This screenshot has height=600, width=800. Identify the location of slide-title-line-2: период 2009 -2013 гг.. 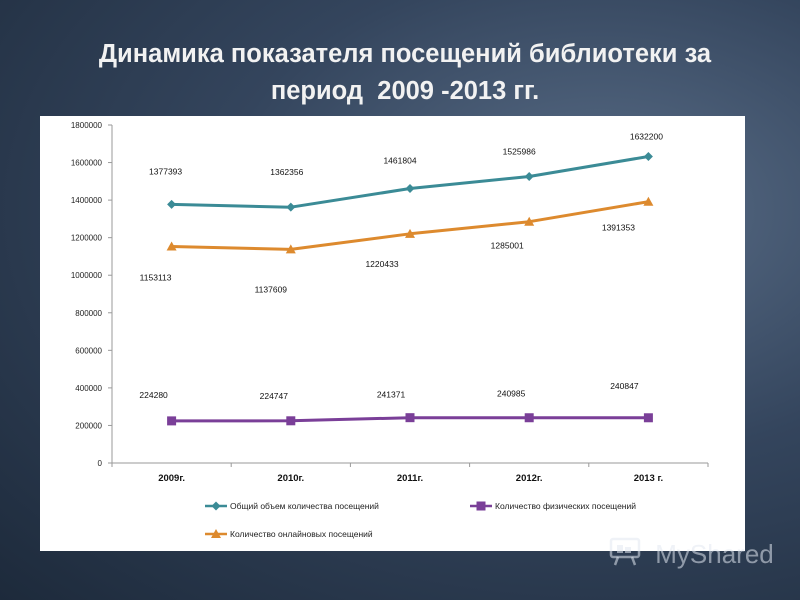
(405, 91).